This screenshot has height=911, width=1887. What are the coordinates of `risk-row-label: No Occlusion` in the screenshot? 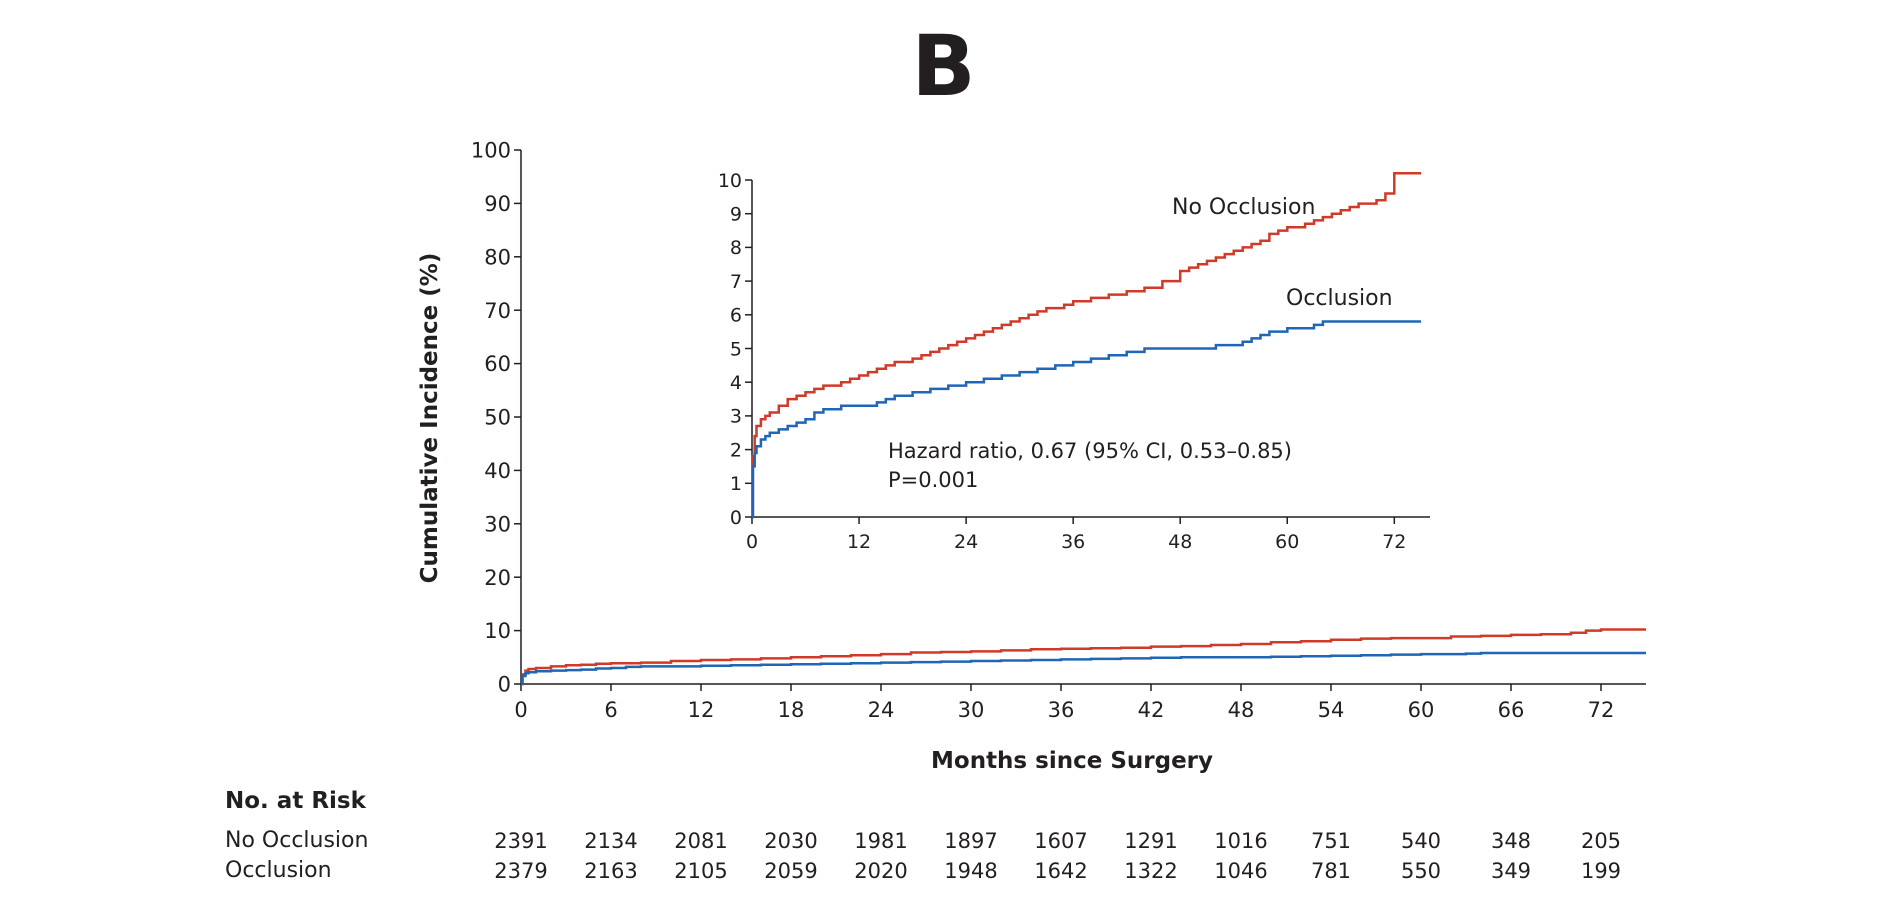 It's located at (297, 840).